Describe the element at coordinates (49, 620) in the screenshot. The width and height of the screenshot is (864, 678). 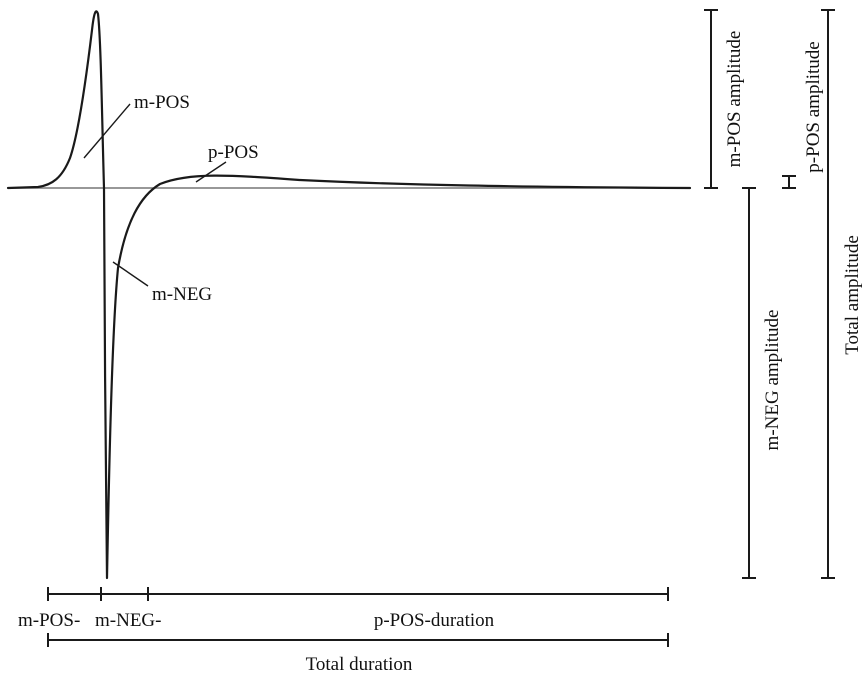
I see `m-pos-duration-label: m-POS-` at that location.